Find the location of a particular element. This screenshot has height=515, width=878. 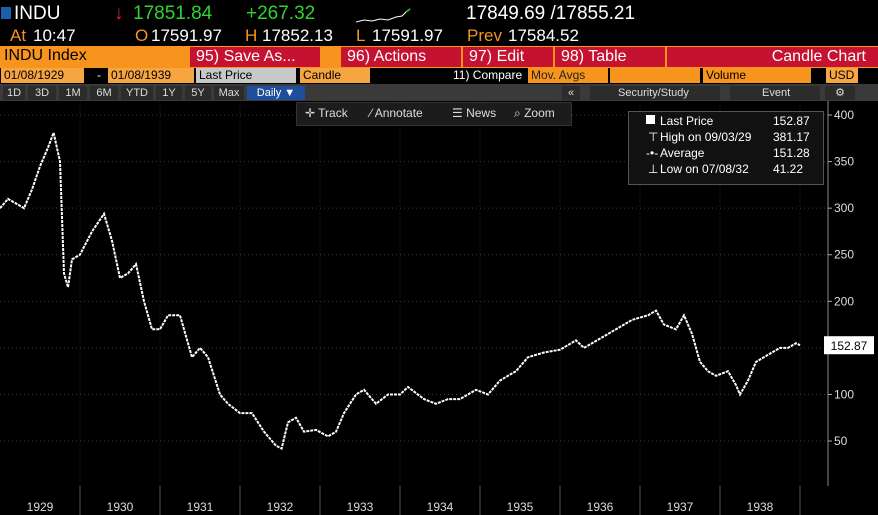

high: 17852.13 is located at coordinates (297, 35).